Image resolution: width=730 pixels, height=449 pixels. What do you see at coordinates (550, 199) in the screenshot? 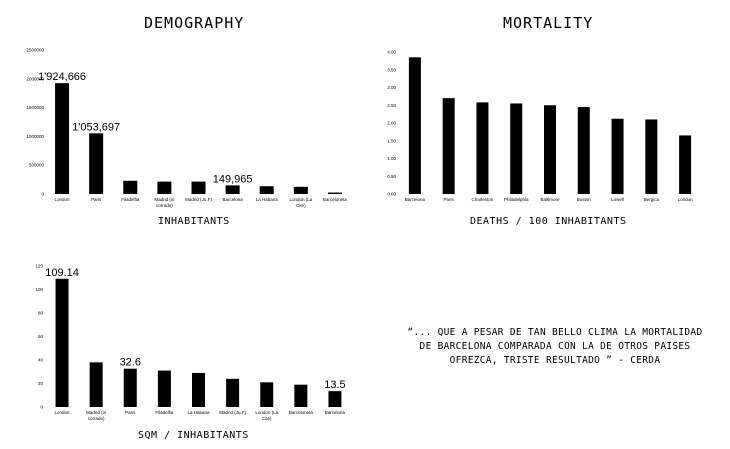
I see `category-label: Baltimore` at bounding box center [550, 199].